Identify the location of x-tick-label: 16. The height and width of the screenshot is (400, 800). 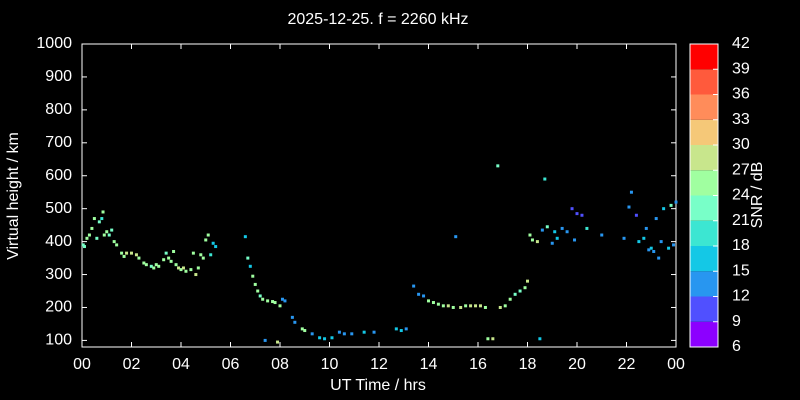
(478, 364).